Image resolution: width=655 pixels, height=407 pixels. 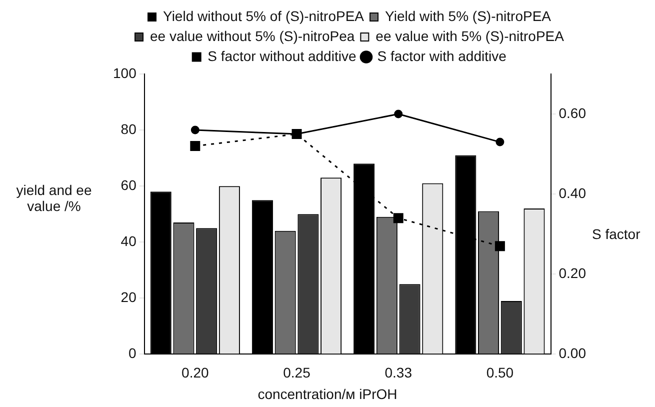 What do you see at coordinates (128, 297) in the screenshot?
I see `y-tick-label: 20` at bounding box center [128, 297].